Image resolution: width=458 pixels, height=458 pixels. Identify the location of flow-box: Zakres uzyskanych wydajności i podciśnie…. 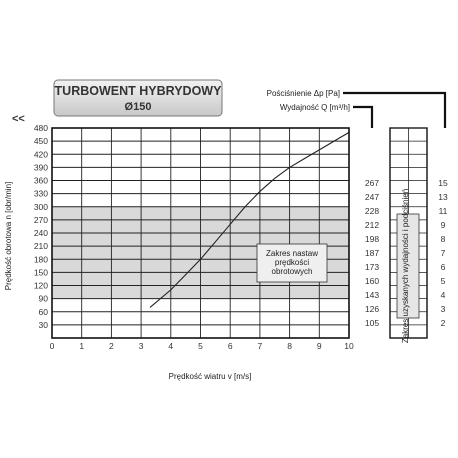
(408, 266).